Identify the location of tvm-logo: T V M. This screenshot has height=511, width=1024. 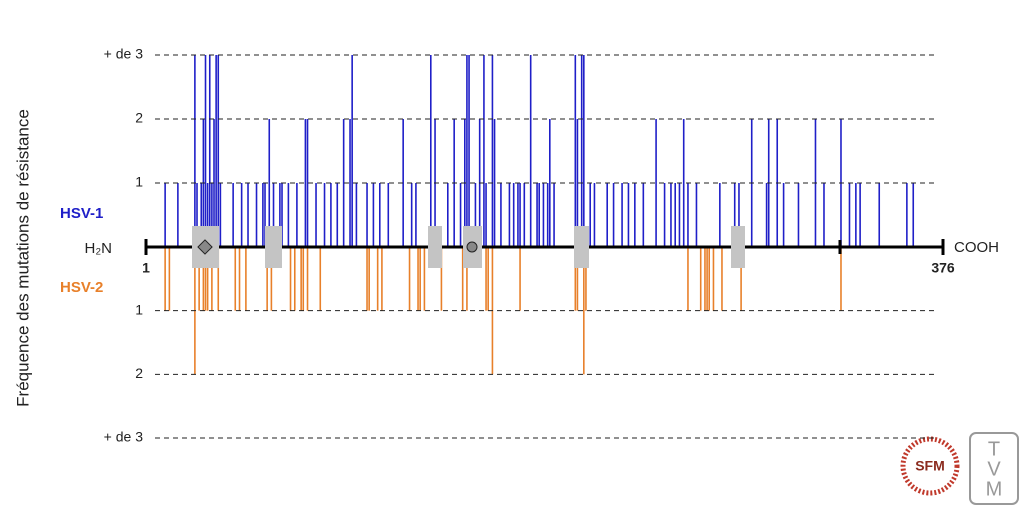
(994, 468).